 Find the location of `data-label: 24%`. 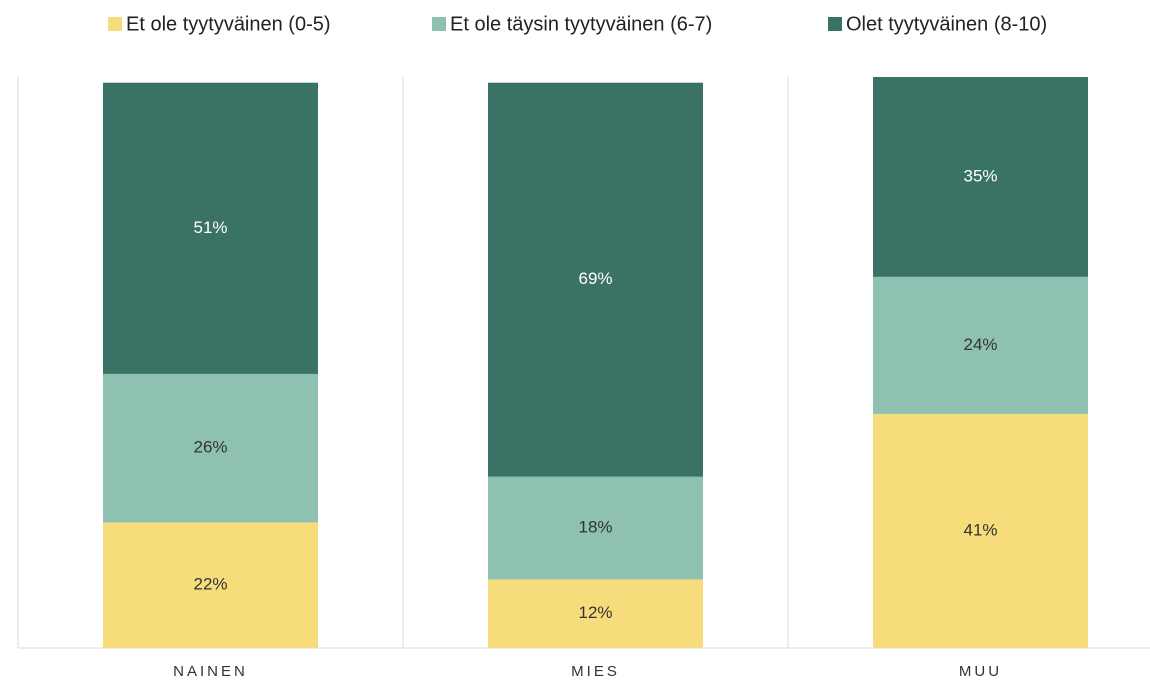

data-label: 24% is located at coordinates (980, 344).